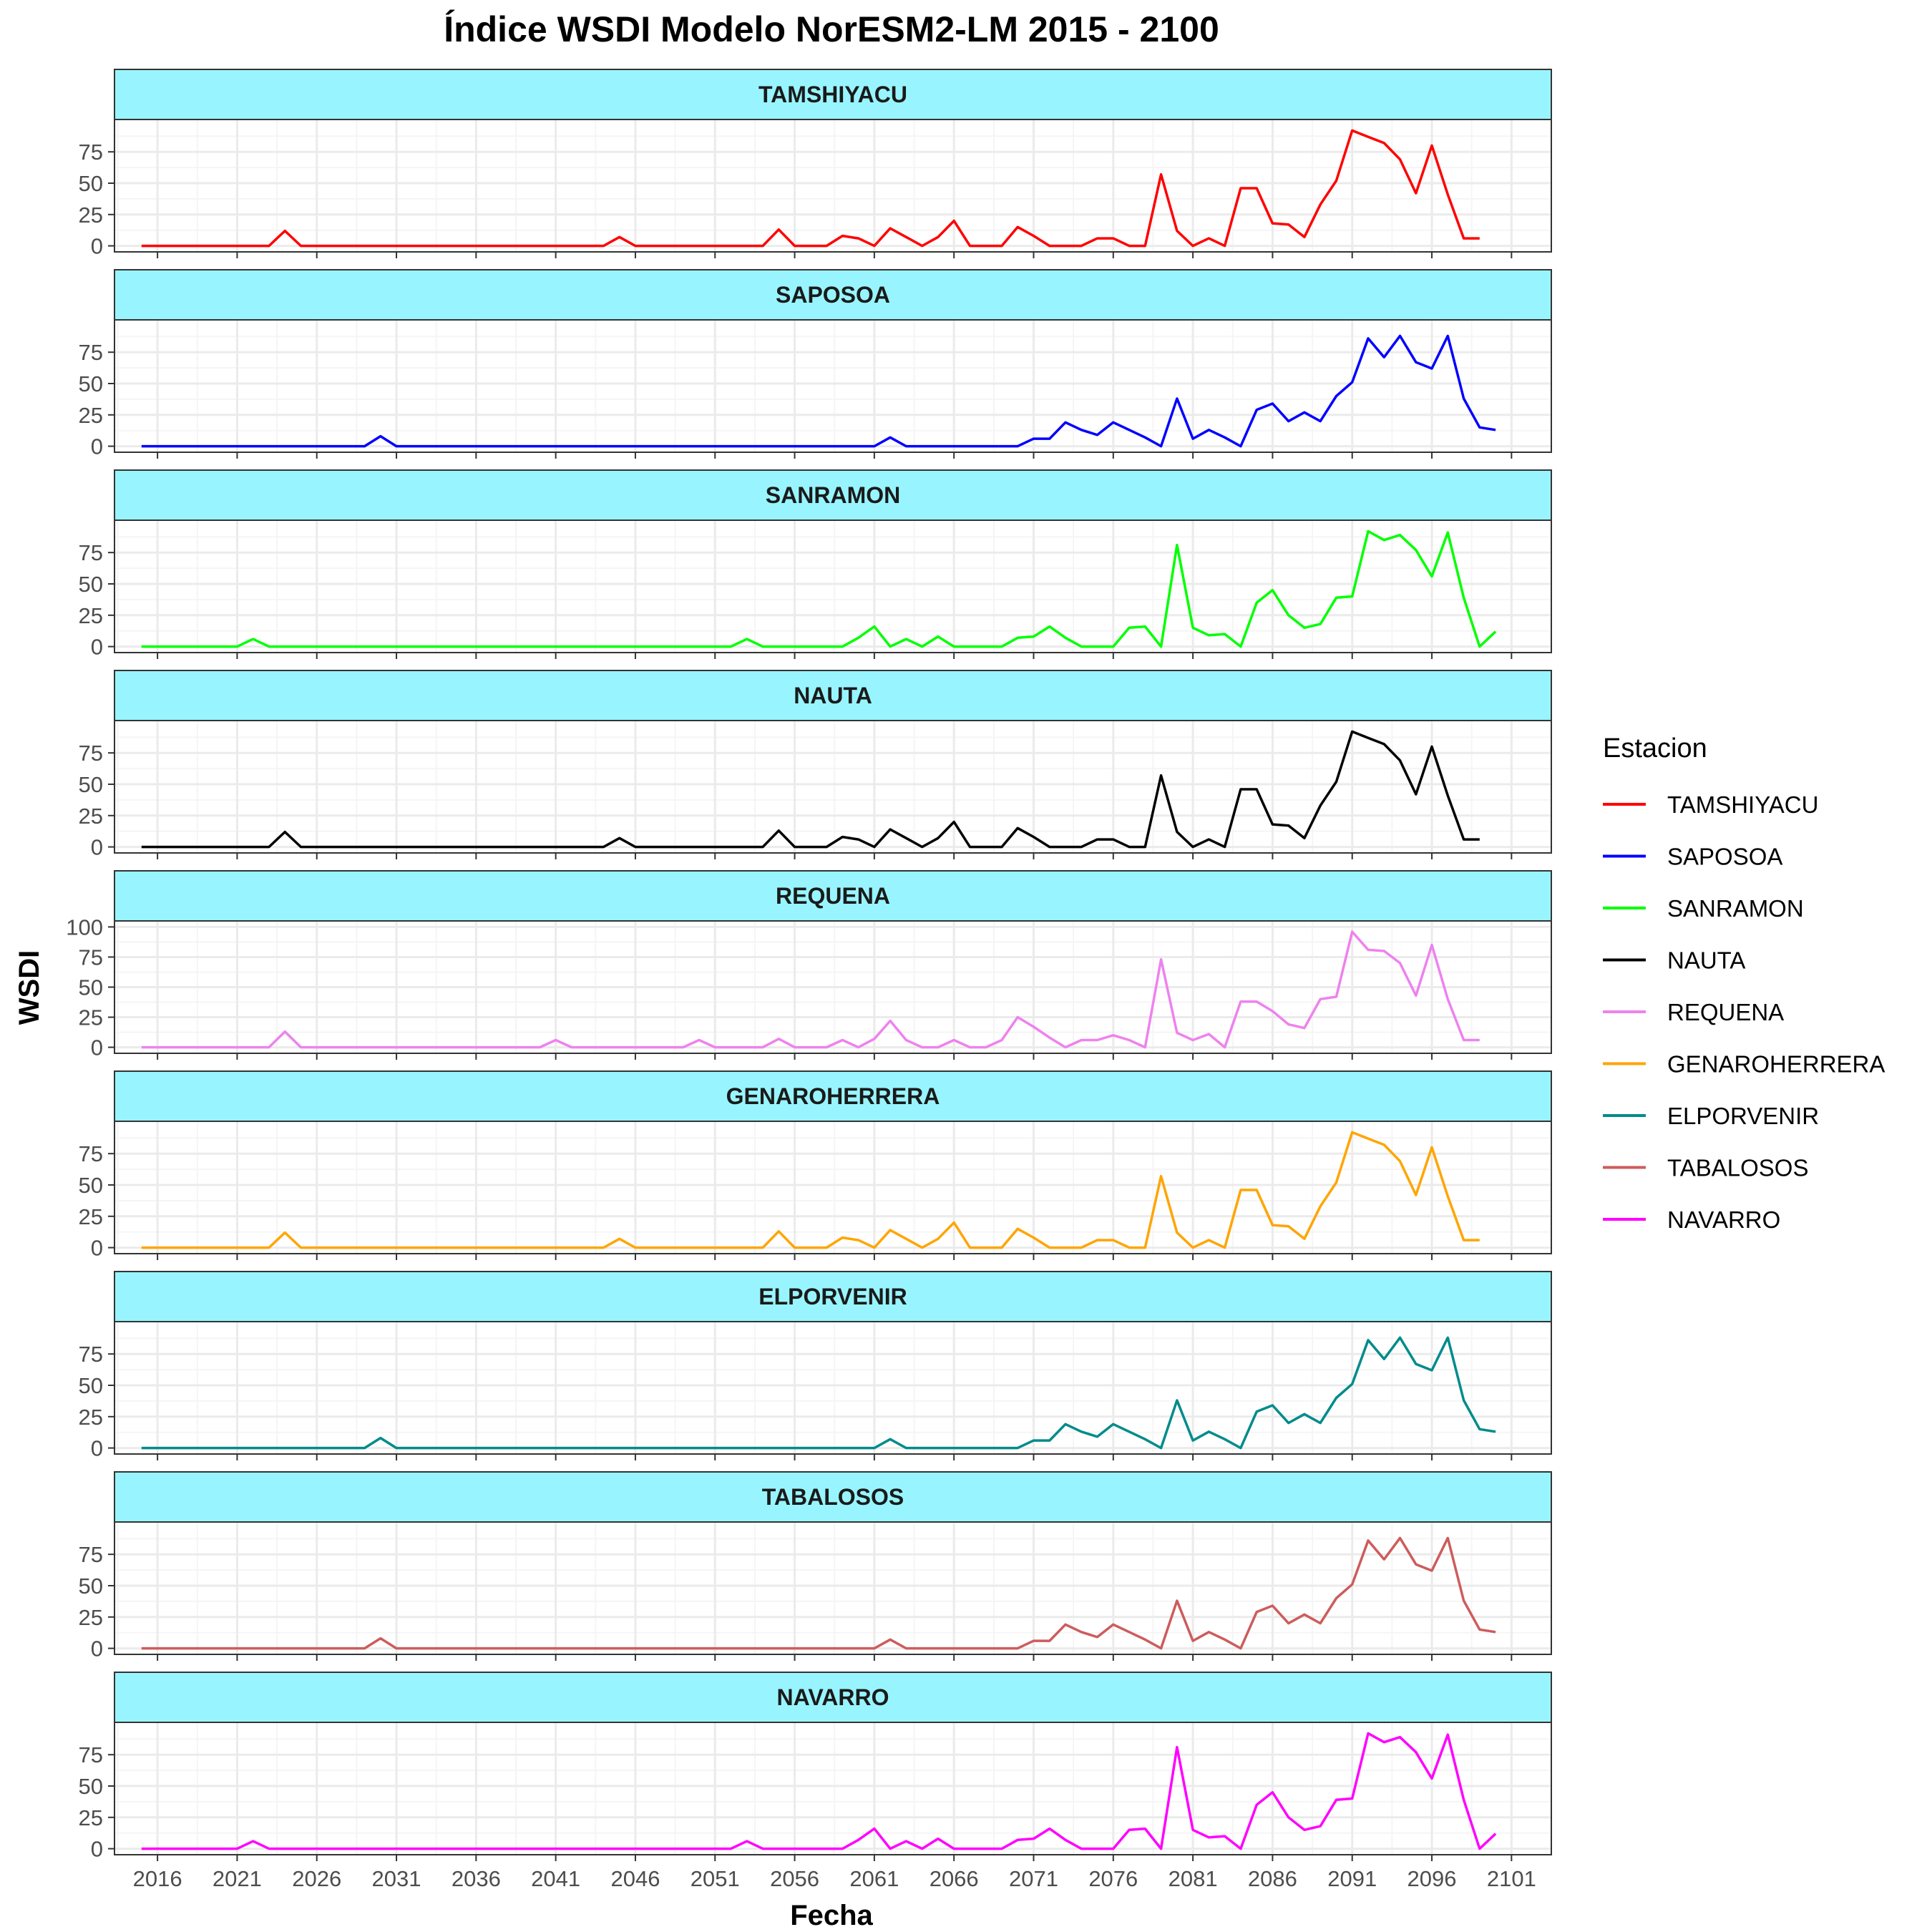 The image size is (1932, 1932). I want to click on legend-item: GENAROHERRERA, so click(1744, 1064).